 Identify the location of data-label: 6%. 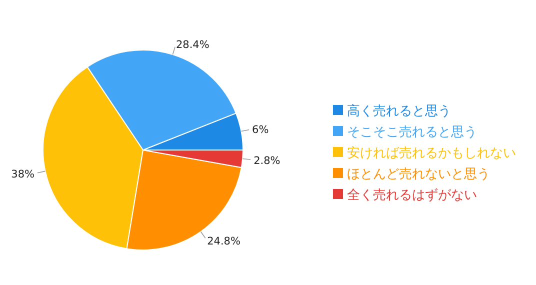
(260, 130).